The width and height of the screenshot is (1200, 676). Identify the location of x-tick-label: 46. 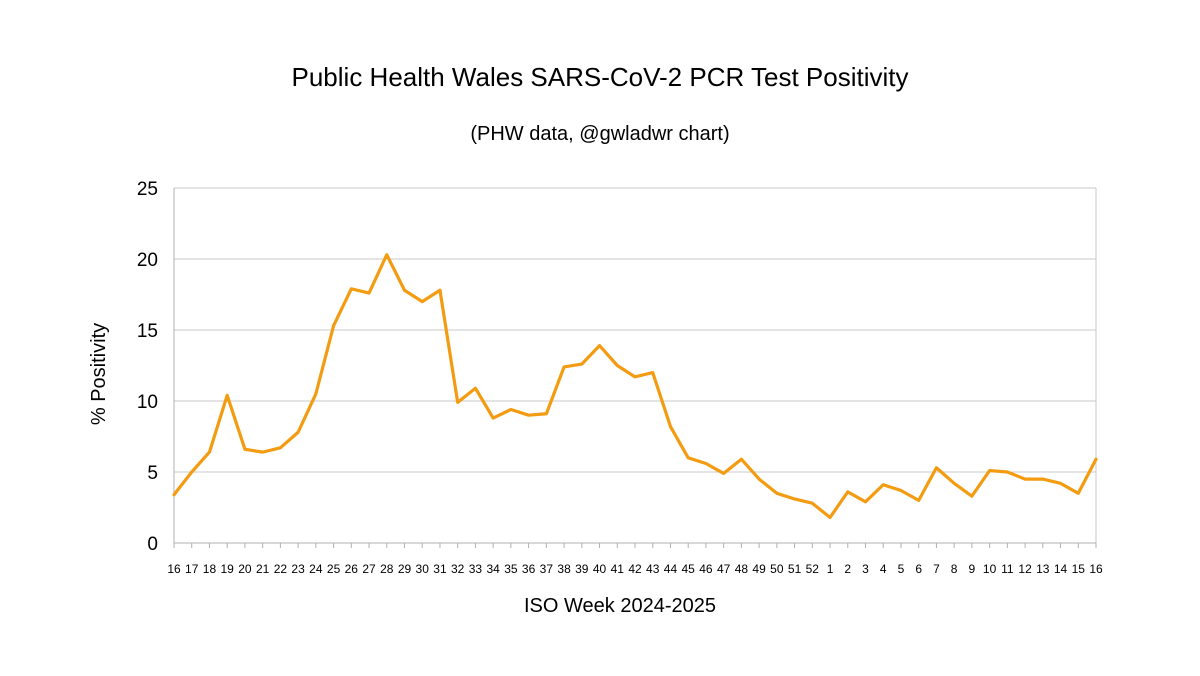
(706, 569).